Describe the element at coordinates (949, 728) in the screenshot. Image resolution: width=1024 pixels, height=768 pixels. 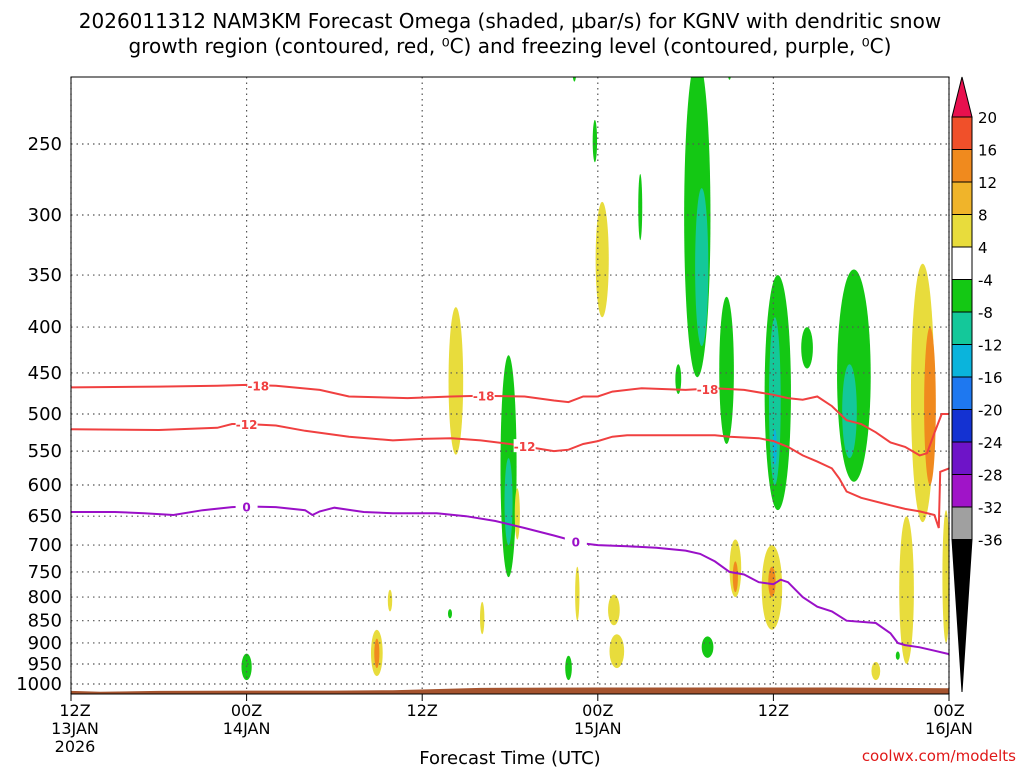
I see `x-tick-label: 16JAN` at that location.